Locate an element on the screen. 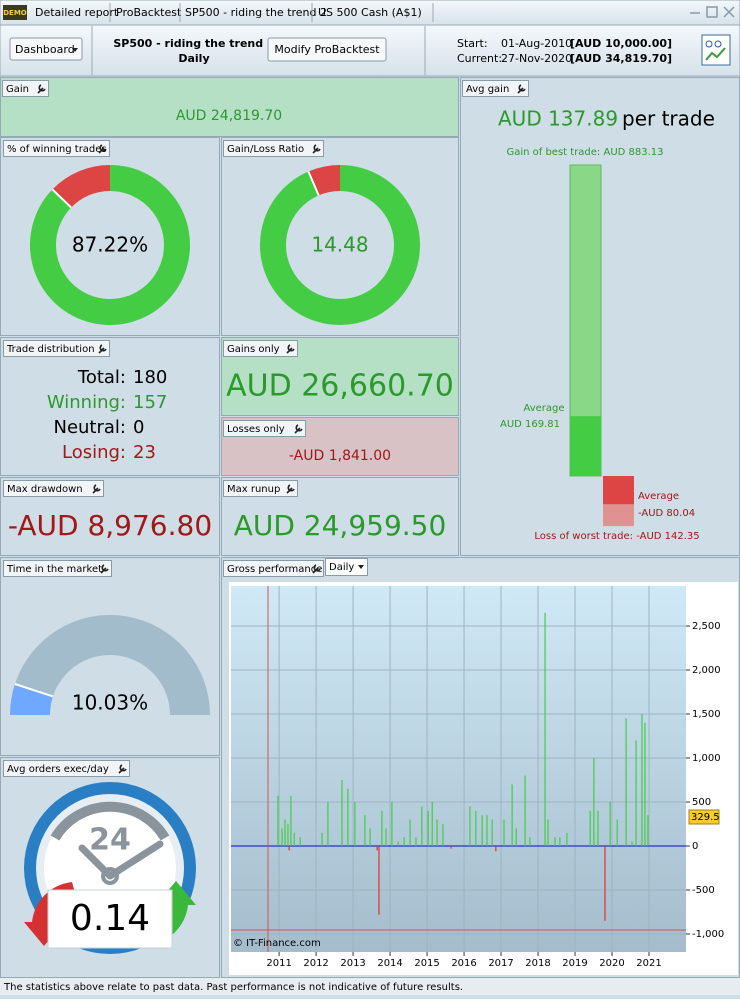  x-tick-label: 2020 is located at coordinates (611, 963).